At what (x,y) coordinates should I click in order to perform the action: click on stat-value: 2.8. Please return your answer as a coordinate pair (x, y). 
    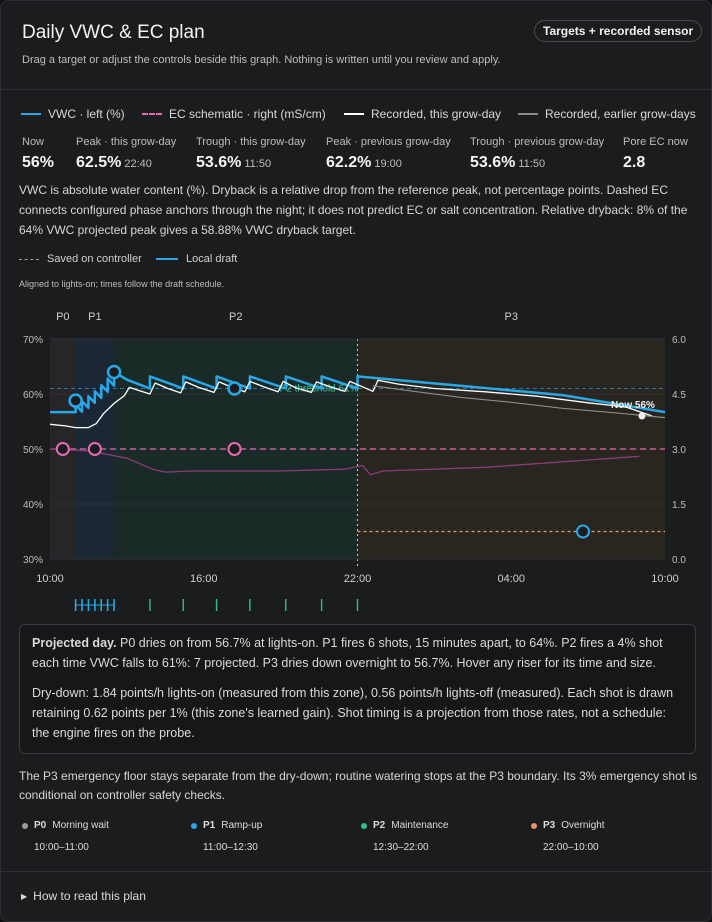
    Looking at the image, I should click on (655, 163).